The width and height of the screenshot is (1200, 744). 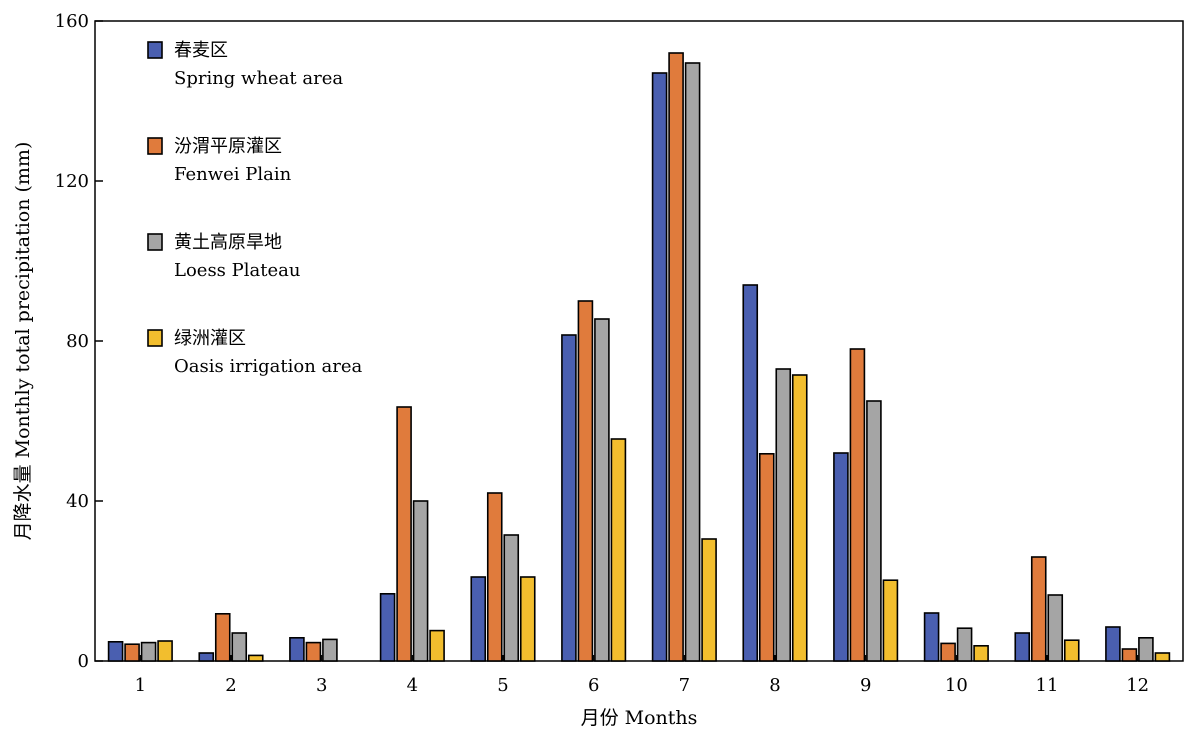 I want to click on x-tick-label: 8, so click(x=774, y=685).